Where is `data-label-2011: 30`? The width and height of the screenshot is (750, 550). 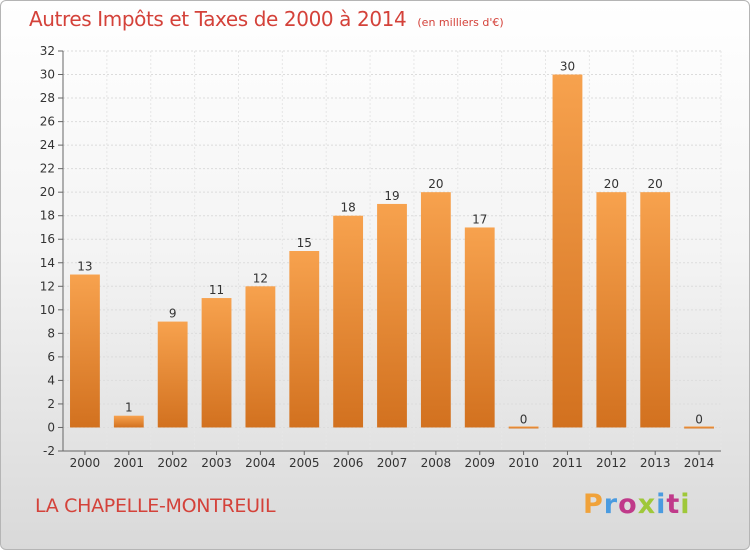 data-label-2011: 30 is located at coordinates (567, 67).